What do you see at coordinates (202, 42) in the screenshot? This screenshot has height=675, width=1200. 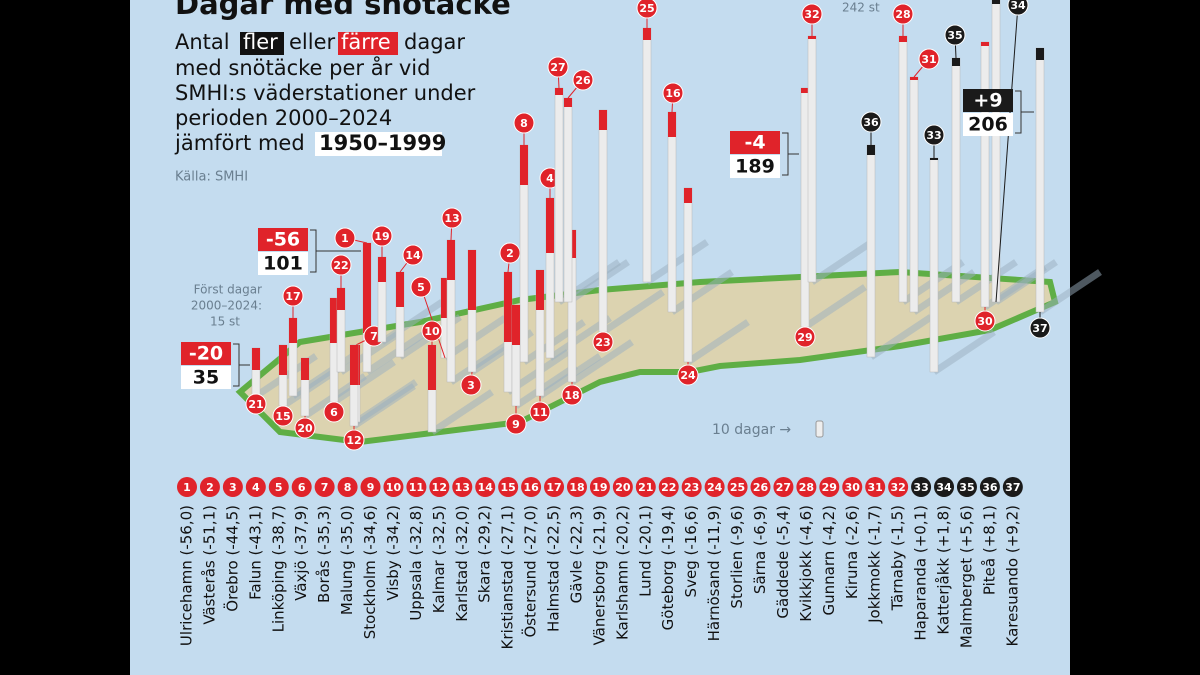 I see `subtitle-text: Antal` at bounding box center [202, 42].